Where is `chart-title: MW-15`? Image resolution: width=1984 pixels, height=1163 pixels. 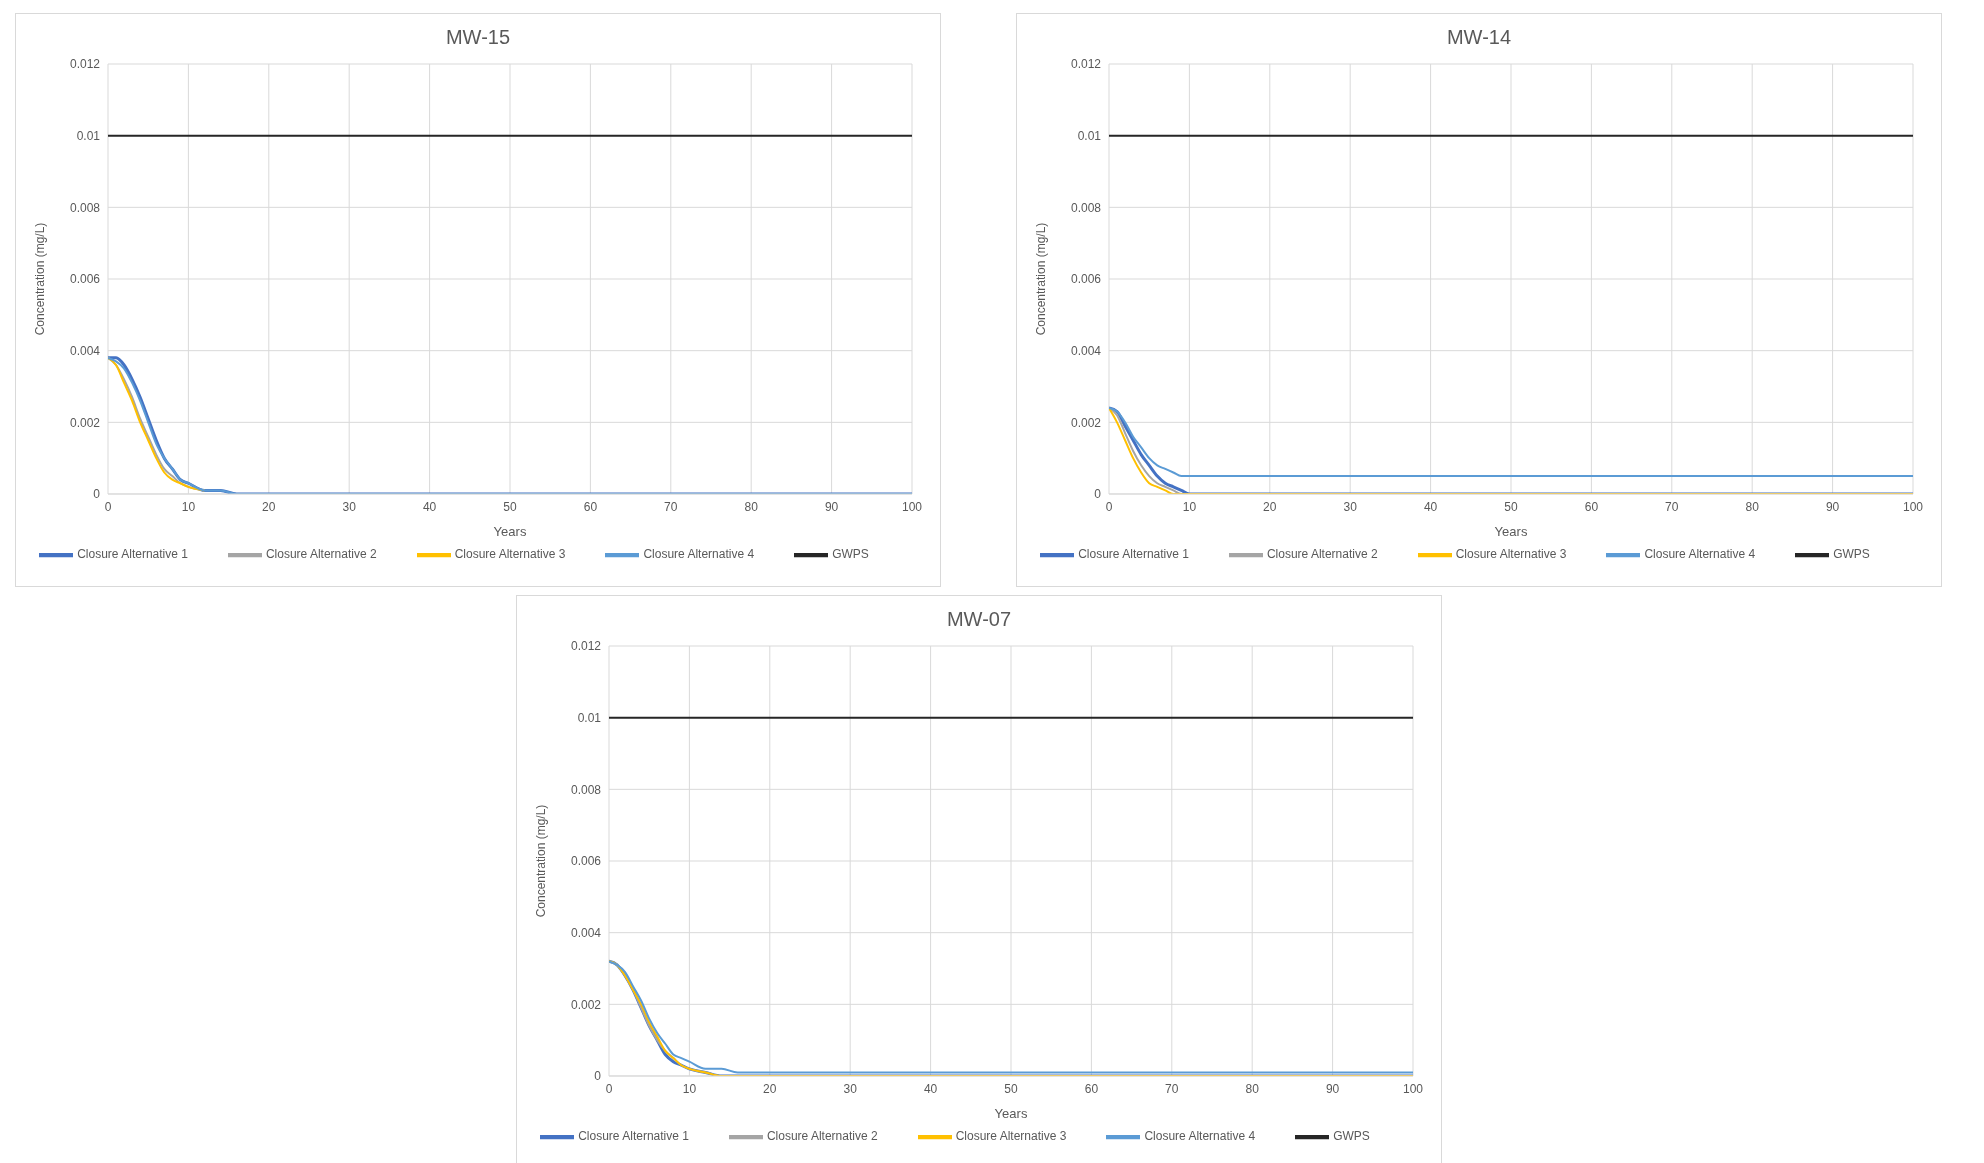 chart-title: MW-15 is located at coordinates (478, 38).